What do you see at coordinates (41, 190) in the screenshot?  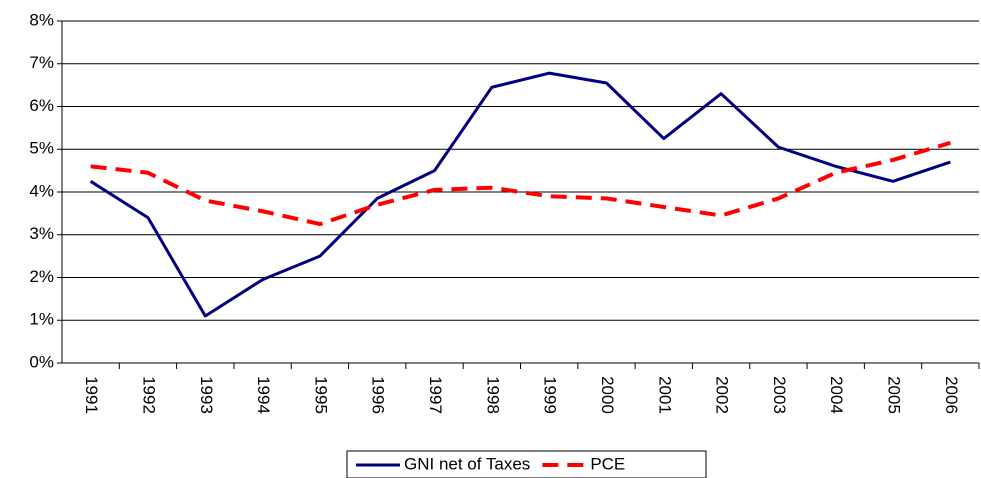 I see `y-tick-label: 4%` at bounding box center [41, 190].